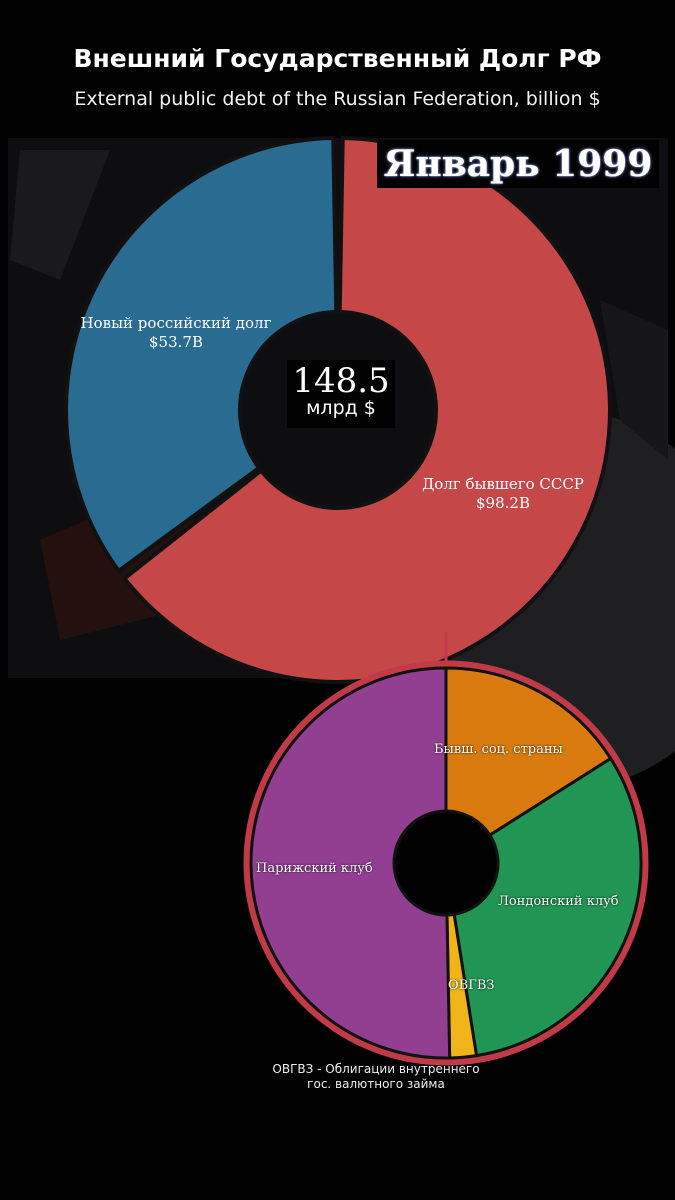 The width and height of the screenshot is (675, 1200). I want to click on slice-label-value: $53.7B, so click(176, 342).